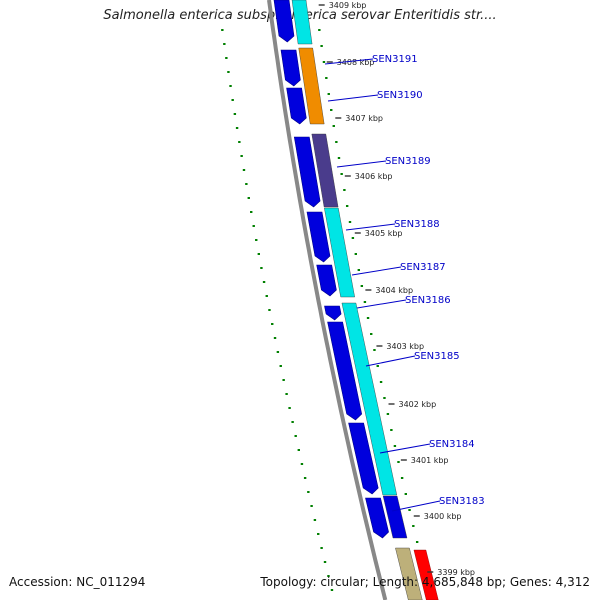 This screenshot has height=600, width=600. Describe the element at coordinates (452, 444) in the screenshot. I see `gene-label: SEN3184` at that location.